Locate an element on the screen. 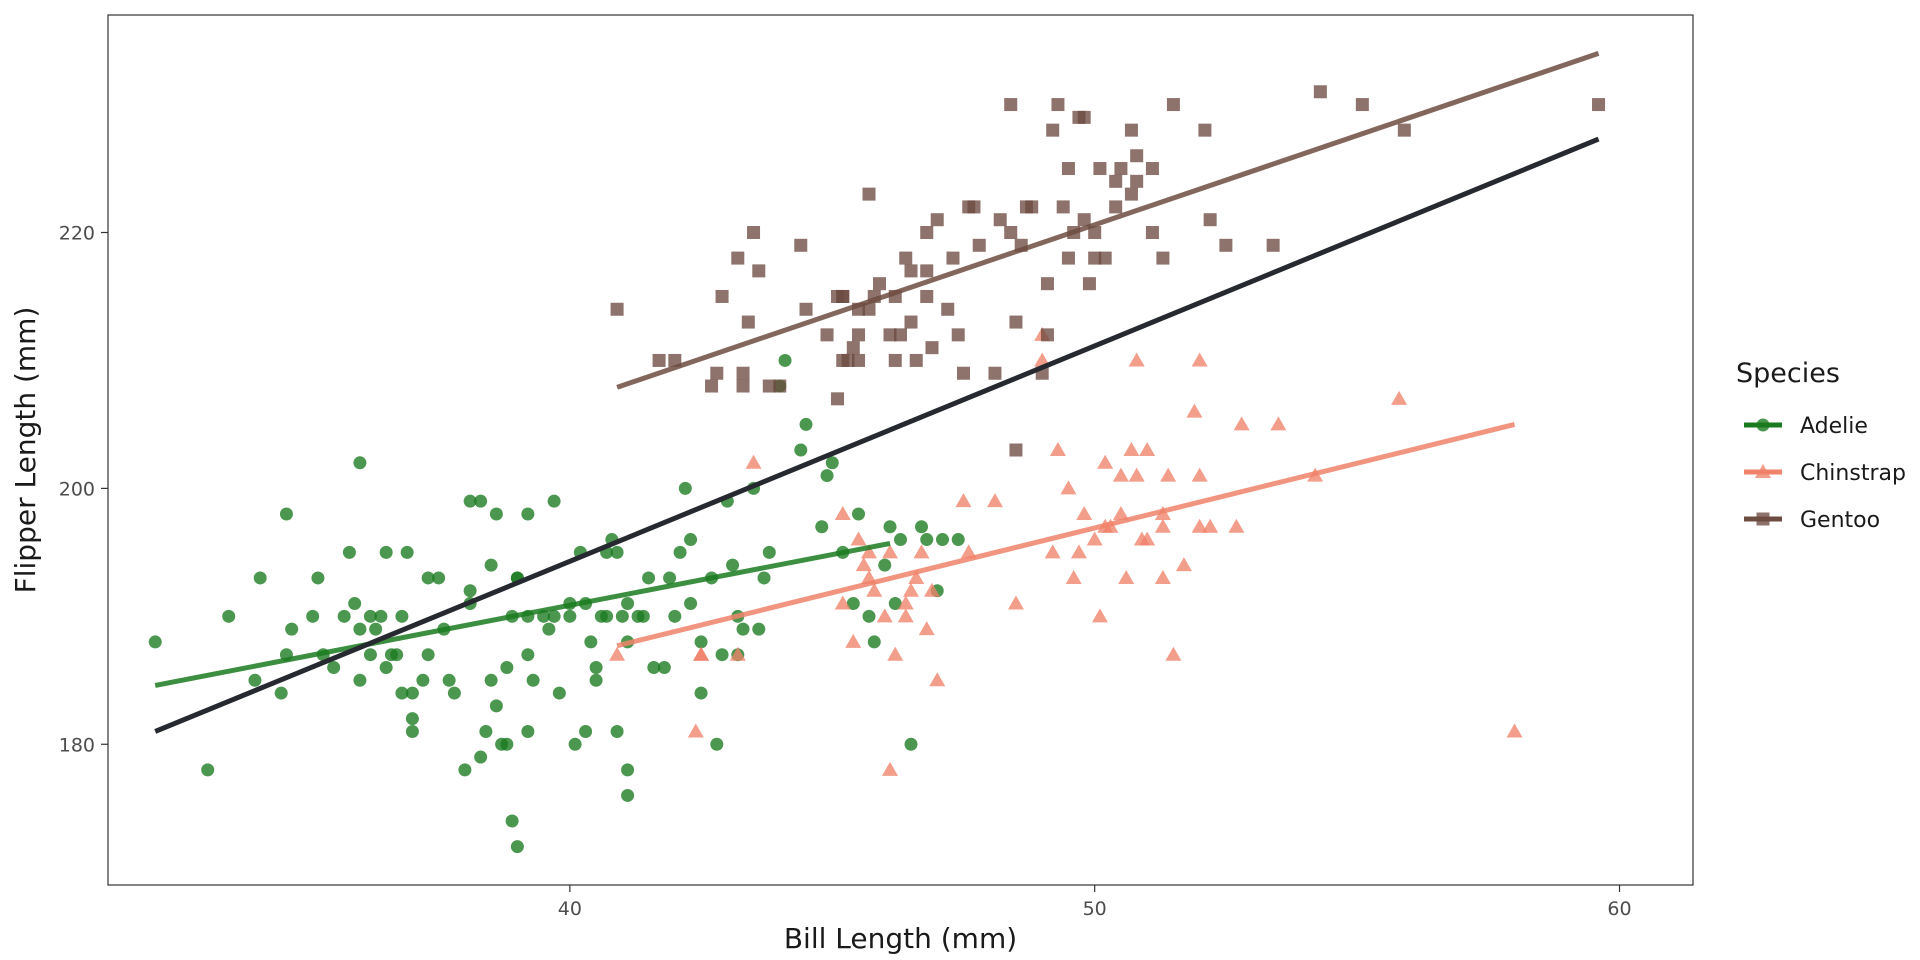 The width and height of the screenshot is (1920, 960). trend-line-chinstrap is located at coordinates (1066, 535).